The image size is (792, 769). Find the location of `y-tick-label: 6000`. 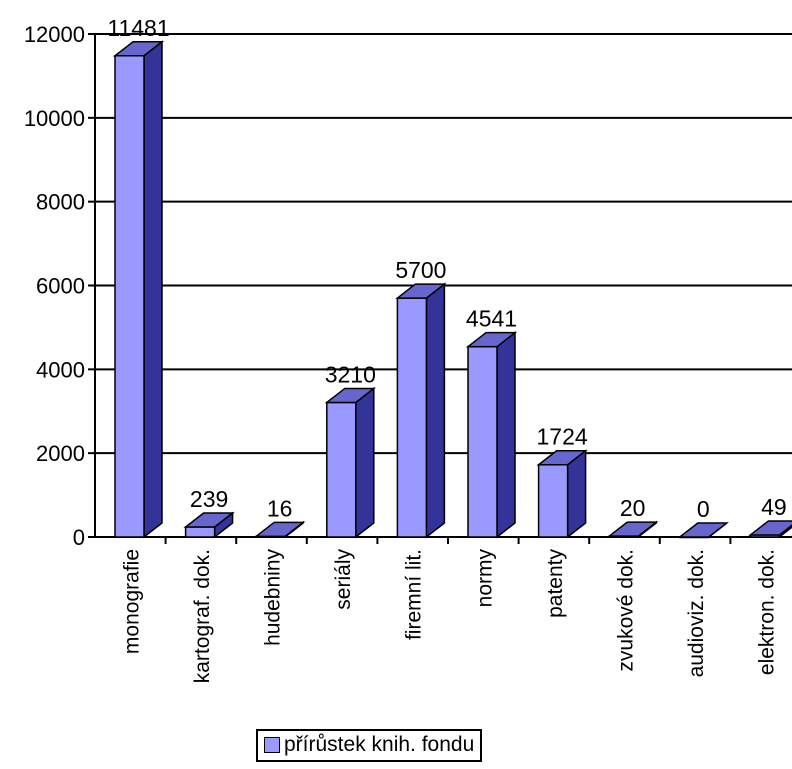

y-tick-label: 6000 is located at coordinates (60, 286).